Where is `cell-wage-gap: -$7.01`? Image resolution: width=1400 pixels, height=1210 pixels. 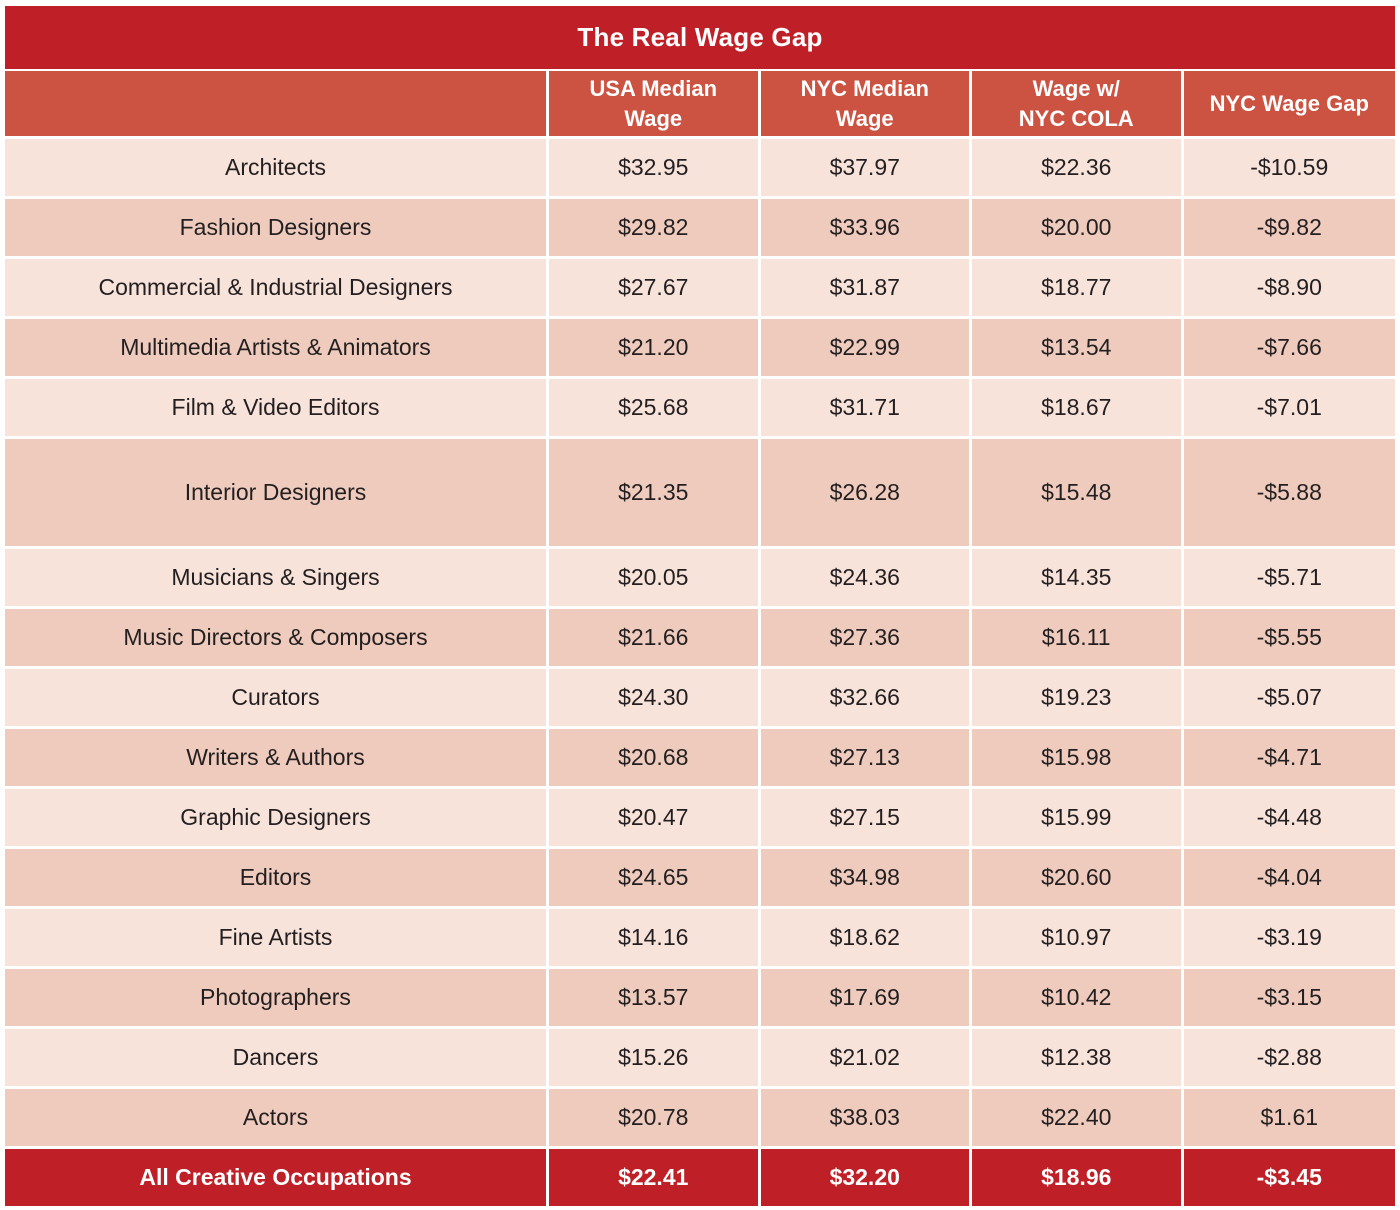
cell-wage-gap: -$7.01 is located at coordinates (1289, 409).